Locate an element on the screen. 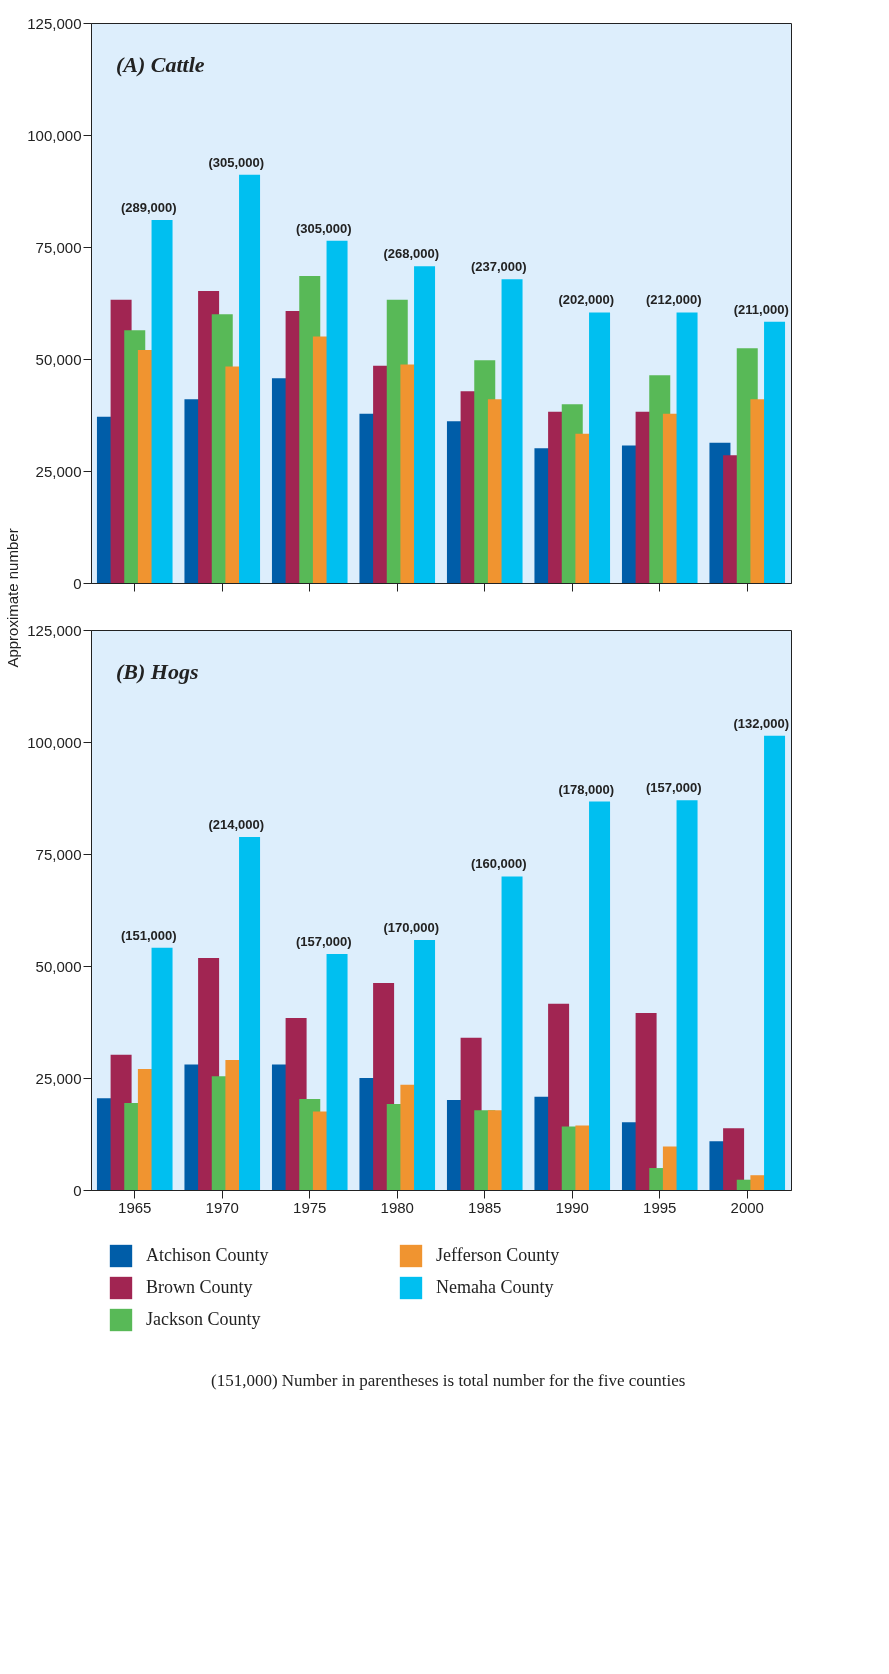 The width and height of the screenshot is (889, 1674). annotation: (132,000) is located at coordinates (761, 723).